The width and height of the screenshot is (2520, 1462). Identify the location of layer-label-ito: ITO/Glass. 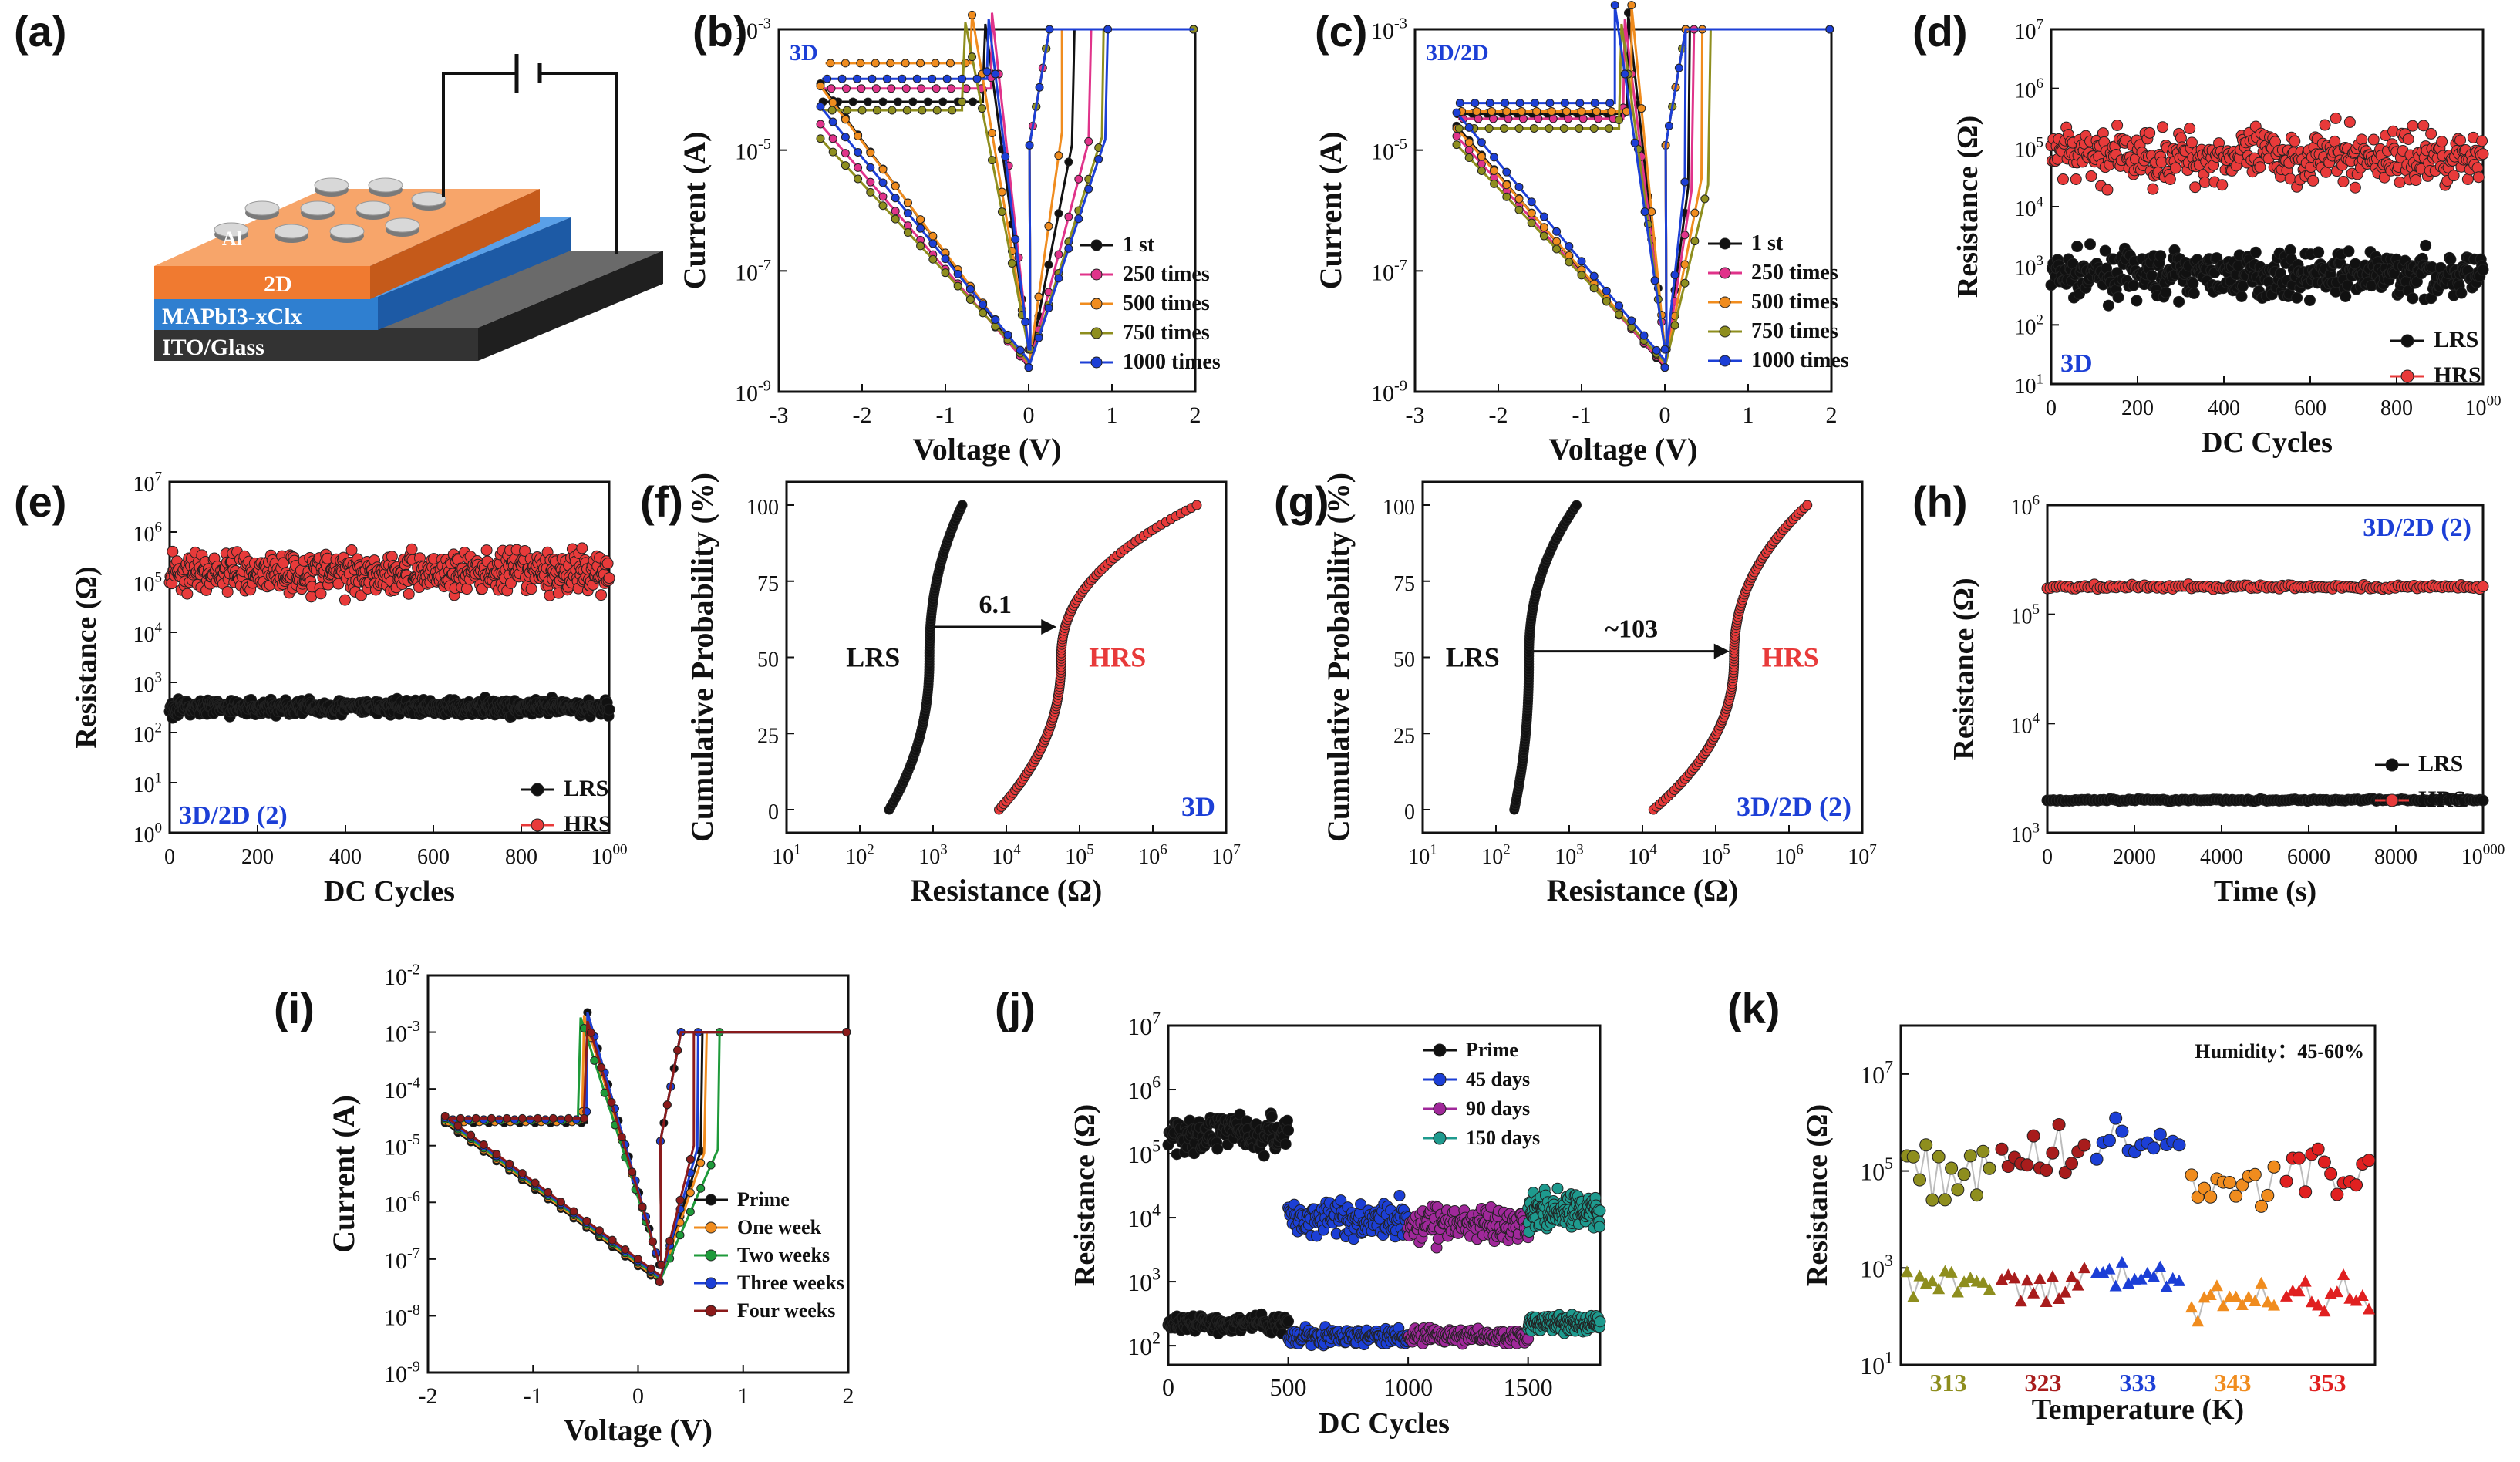
(213, 347).